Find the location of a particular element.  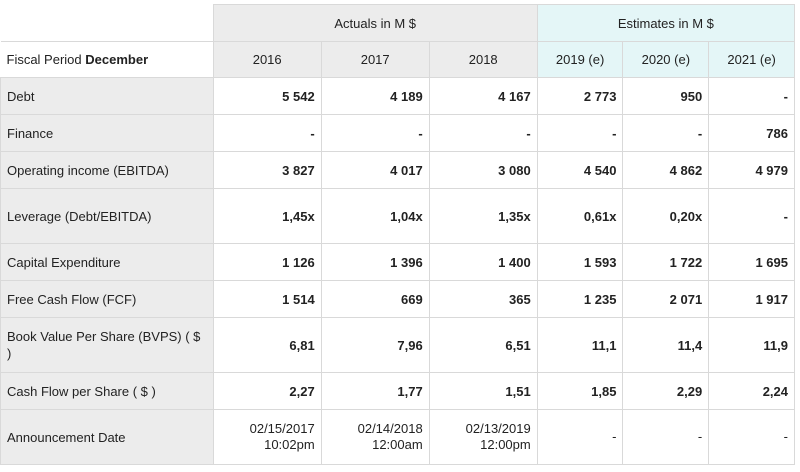

table-cell: 4 862 is located at coordinates (666, 170).